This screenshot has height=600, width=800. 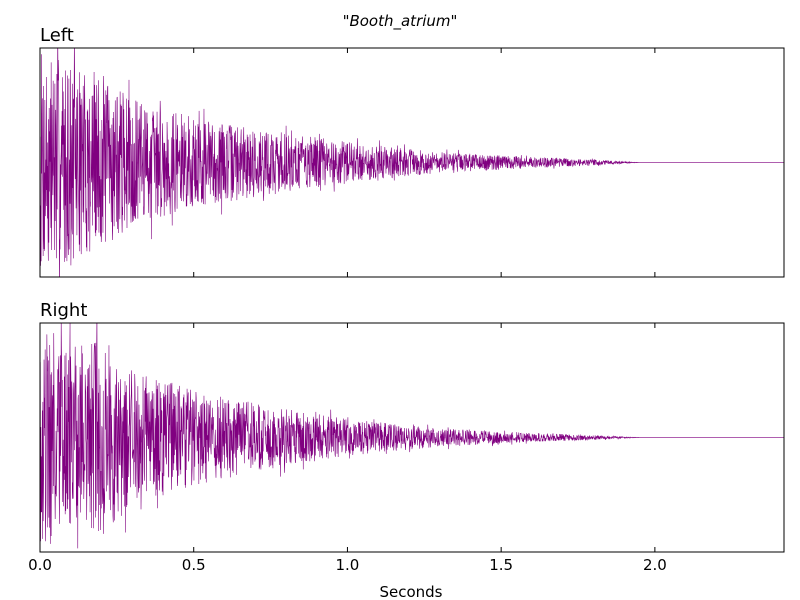 What do you see at coordinates (63, 310) in the screenshot?
I see `right-panel-title: Right` at bounding box center [63, 310].